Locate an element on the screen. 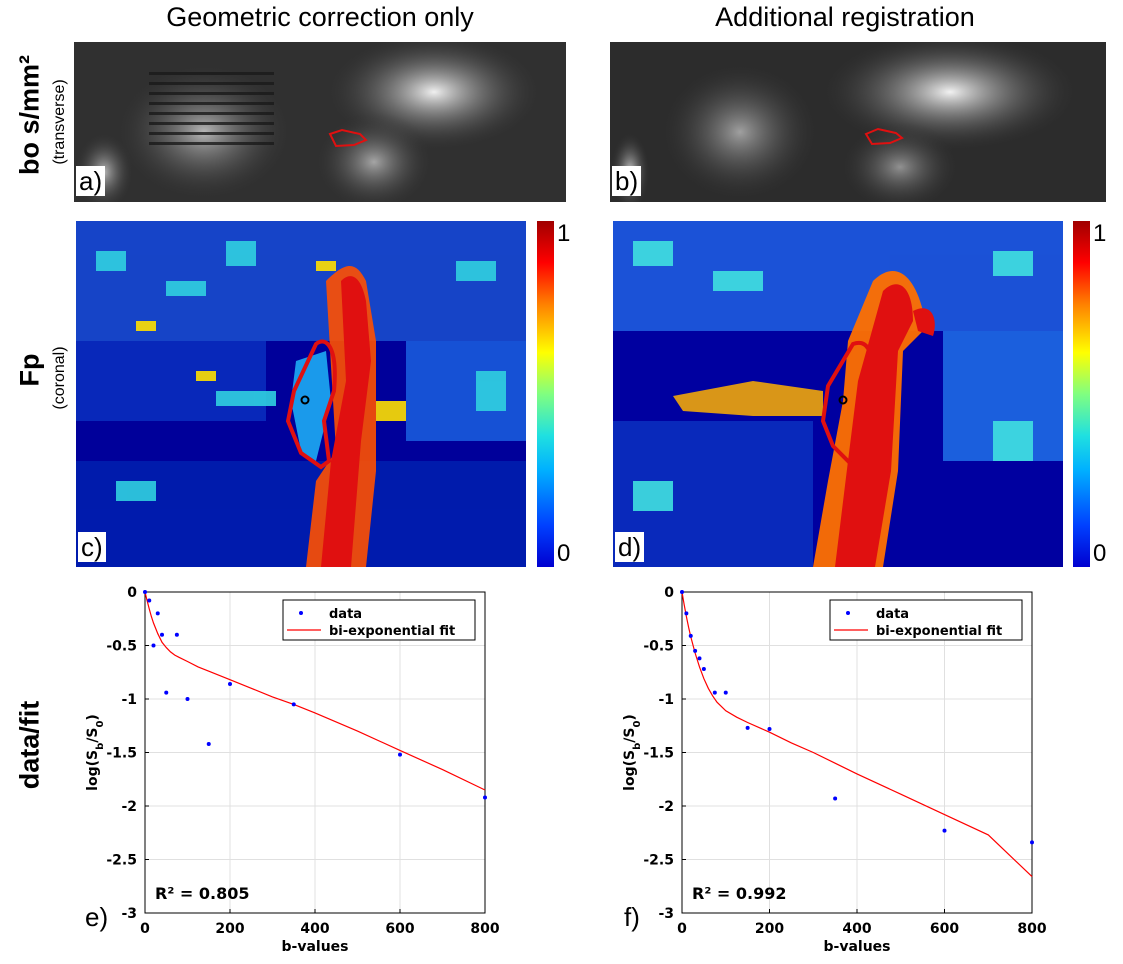  panel-label-a: a) is located at coordinates (91, 181).